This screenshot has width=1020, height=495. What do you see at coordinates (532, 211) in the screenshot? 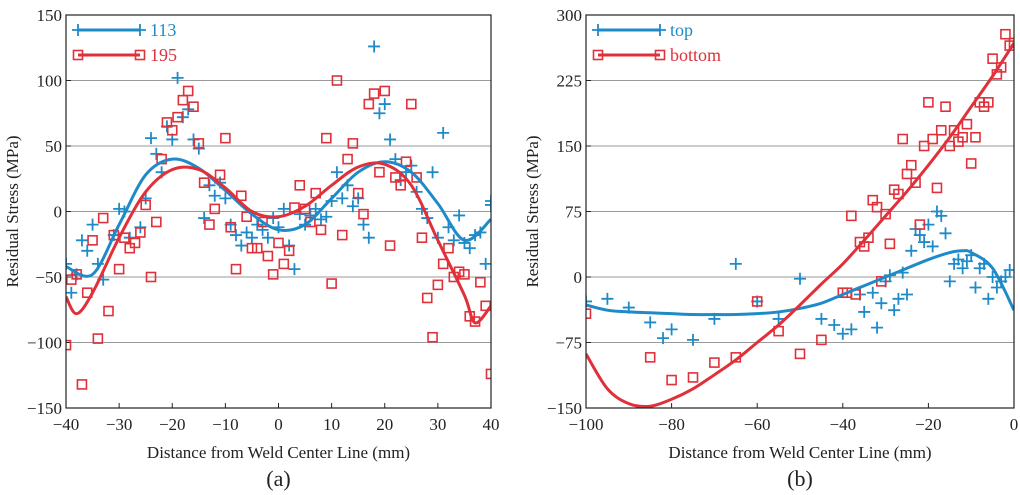
I see `y-axis-label-b: Residual Stress (MPa)` at bounding box center [532, 211].